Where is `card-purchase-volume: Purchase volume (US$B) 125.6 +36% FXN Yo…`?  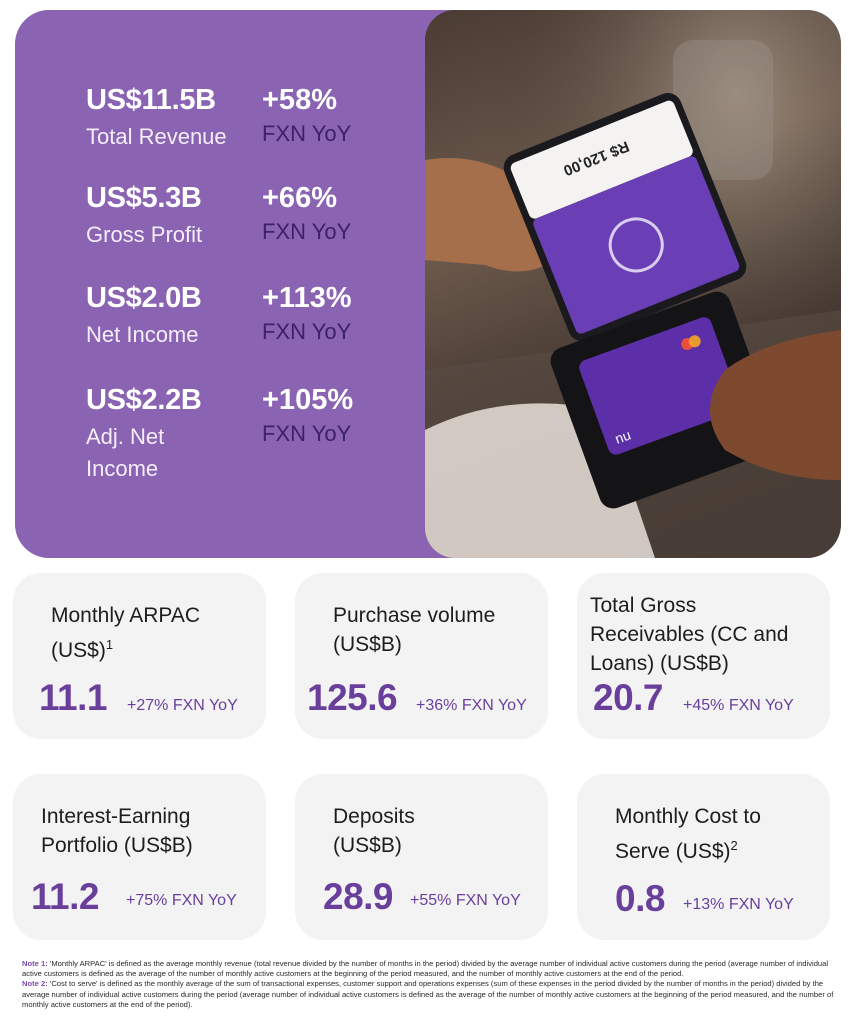 card-purchase-volume: Purchase volume (US$B) 125.6 +36% FXN Yo… is located at coordinates (421, 656).